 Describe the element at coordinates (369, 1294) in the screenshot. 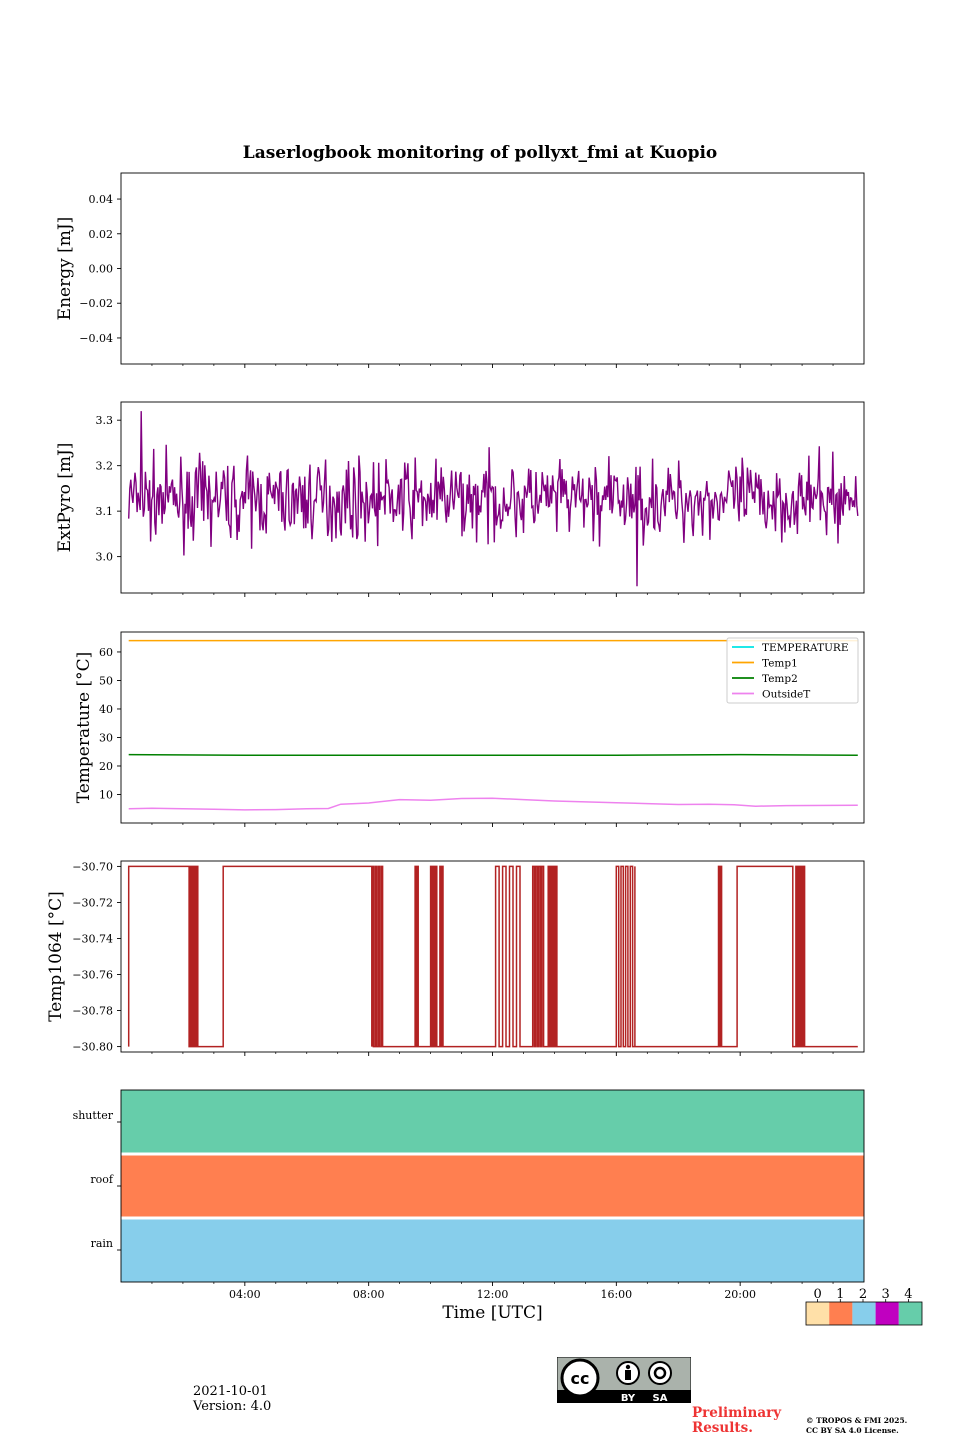

I see `xtick-label: 08:00` at that location.